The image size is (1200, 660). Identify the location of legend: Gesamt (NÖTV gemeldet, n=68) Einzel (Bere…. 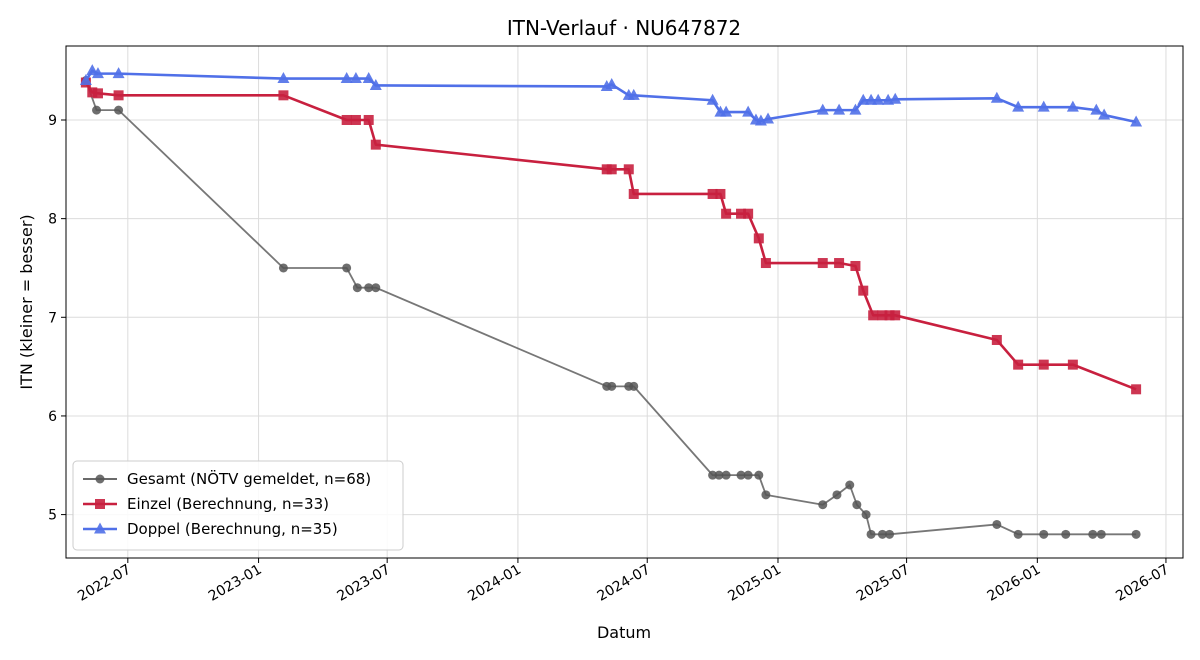
(238, 505).